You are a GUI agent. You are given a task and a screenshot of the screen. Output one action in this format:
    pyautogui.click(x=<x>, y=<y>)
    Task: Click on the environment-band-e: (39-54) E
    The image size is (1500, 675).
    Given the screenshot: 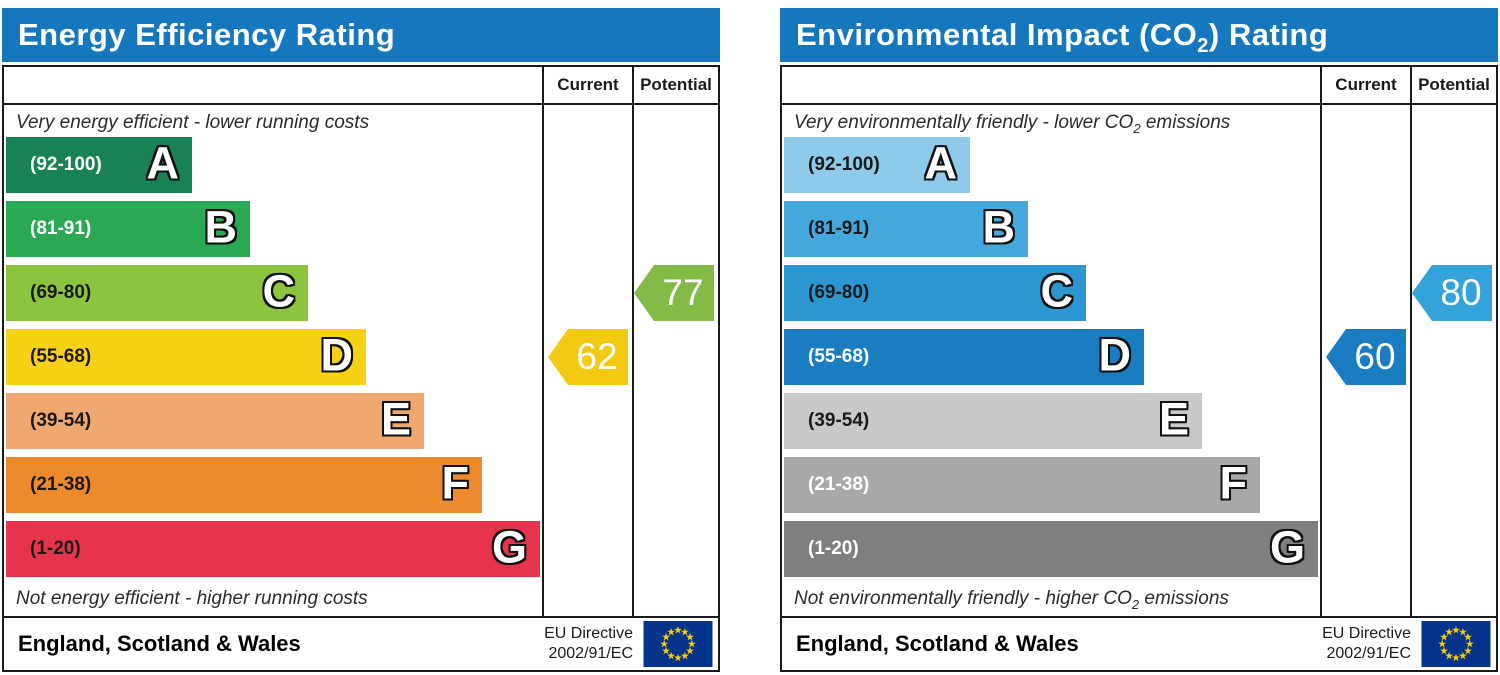 What is the action you would take?
    pyautogui.click(x=993, y=421)
    